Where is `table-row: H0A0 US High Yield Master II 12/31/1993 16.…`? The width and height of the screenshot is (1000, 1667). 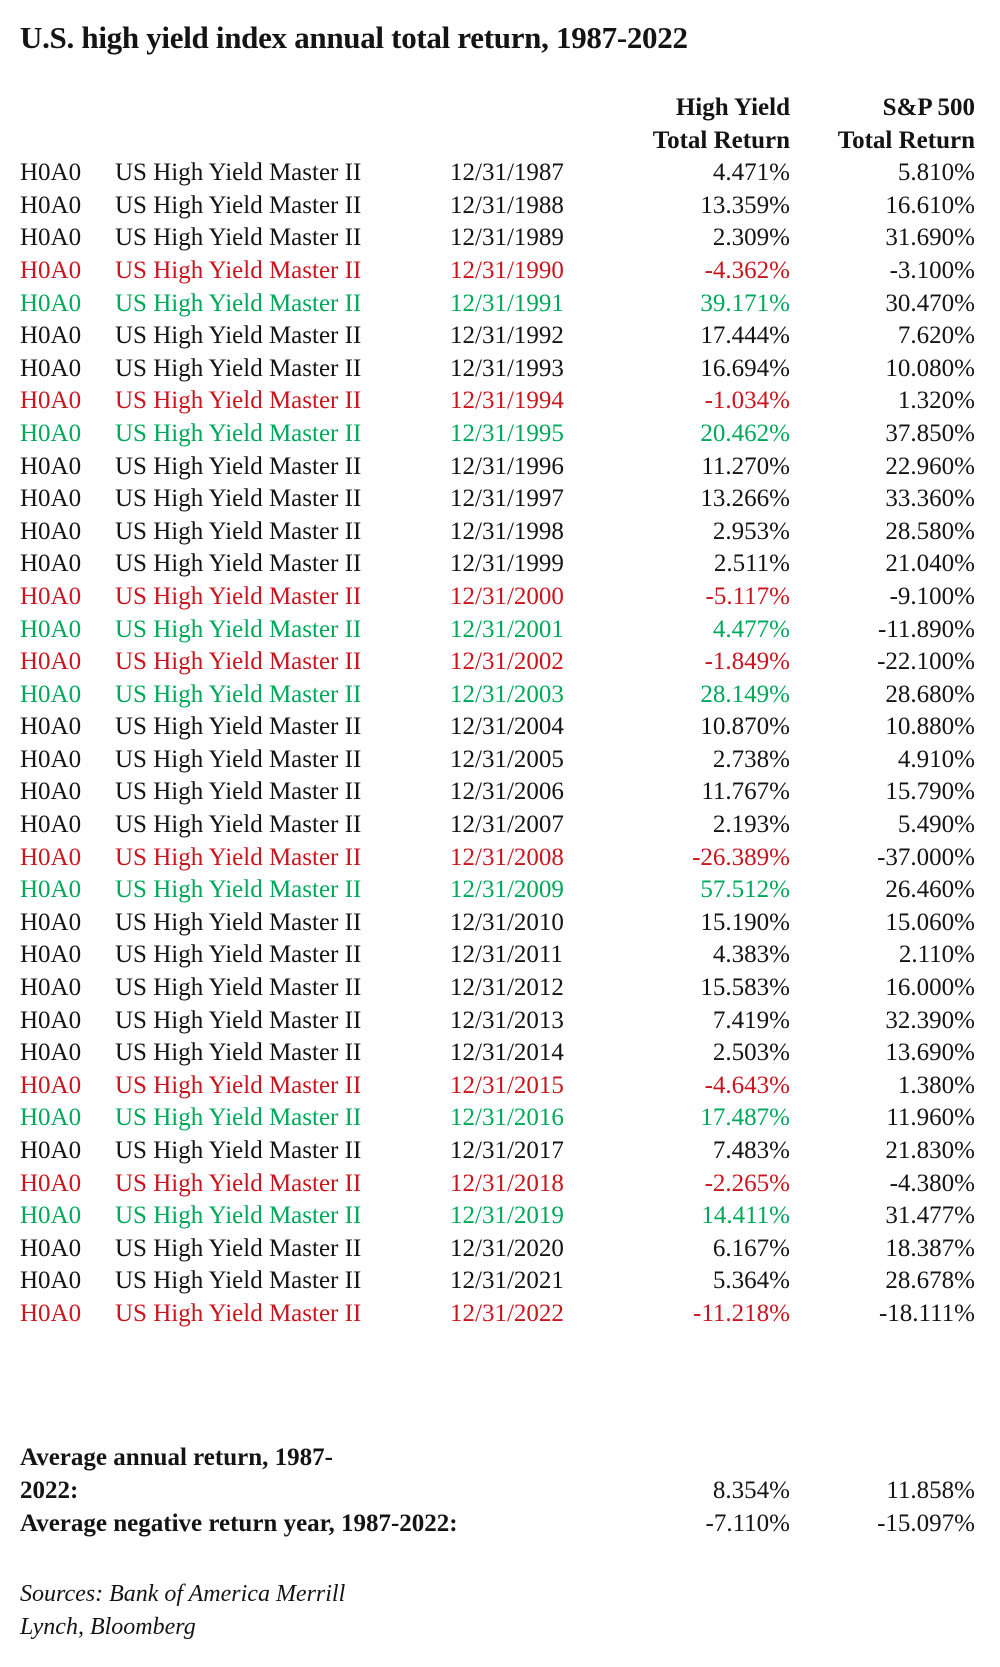 table-row: H0A0 US High Yield Master II 12/31/1993 16.… is located at coordinates (497, 369).